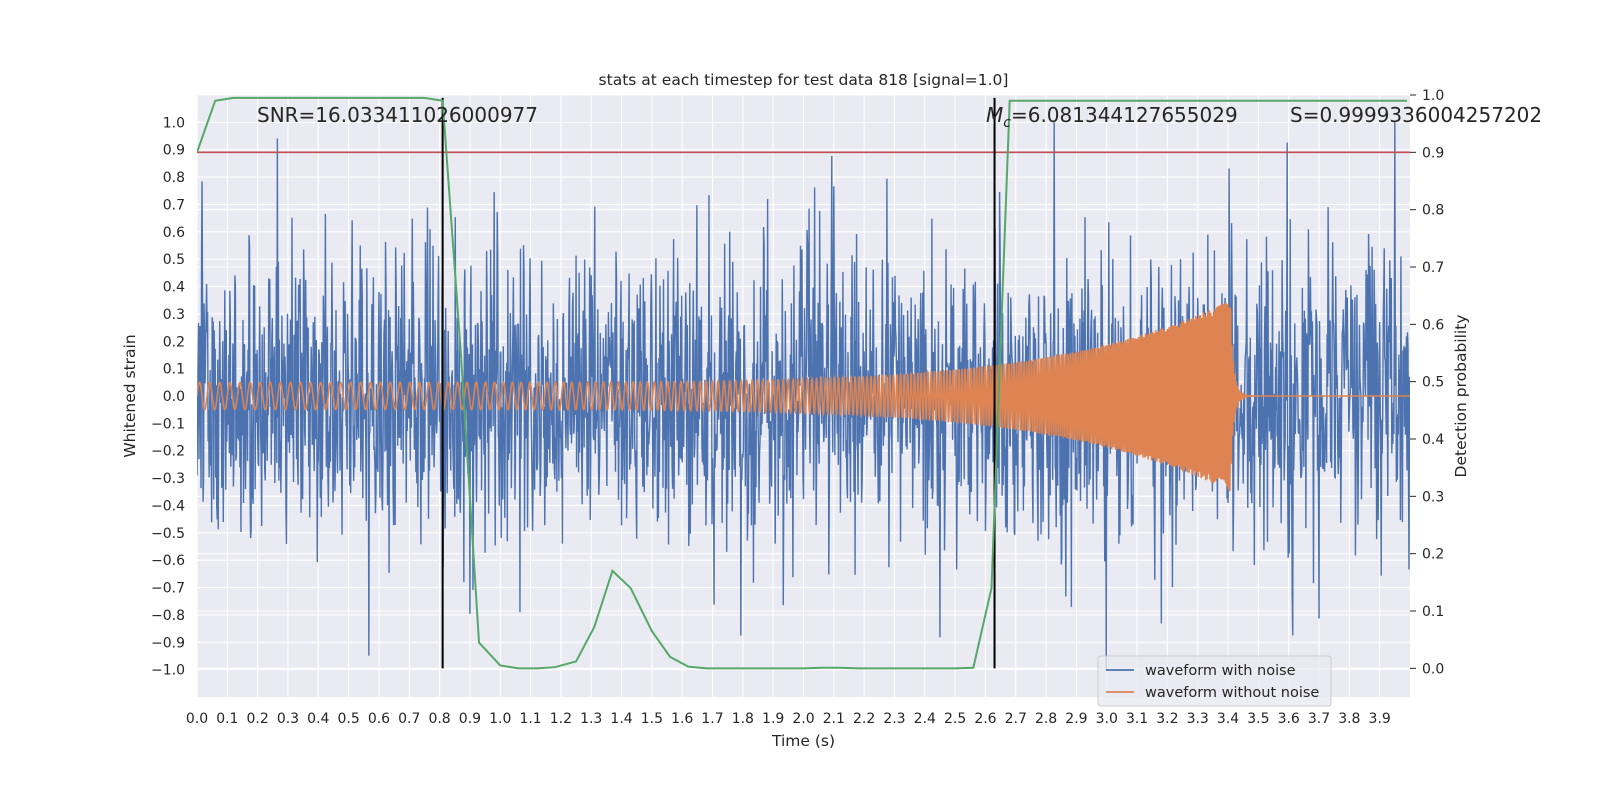  Describe the element at coordinates (1416, 115) in the screenshot. I see `s-annotation: S=0.9999336004257202` at that location.